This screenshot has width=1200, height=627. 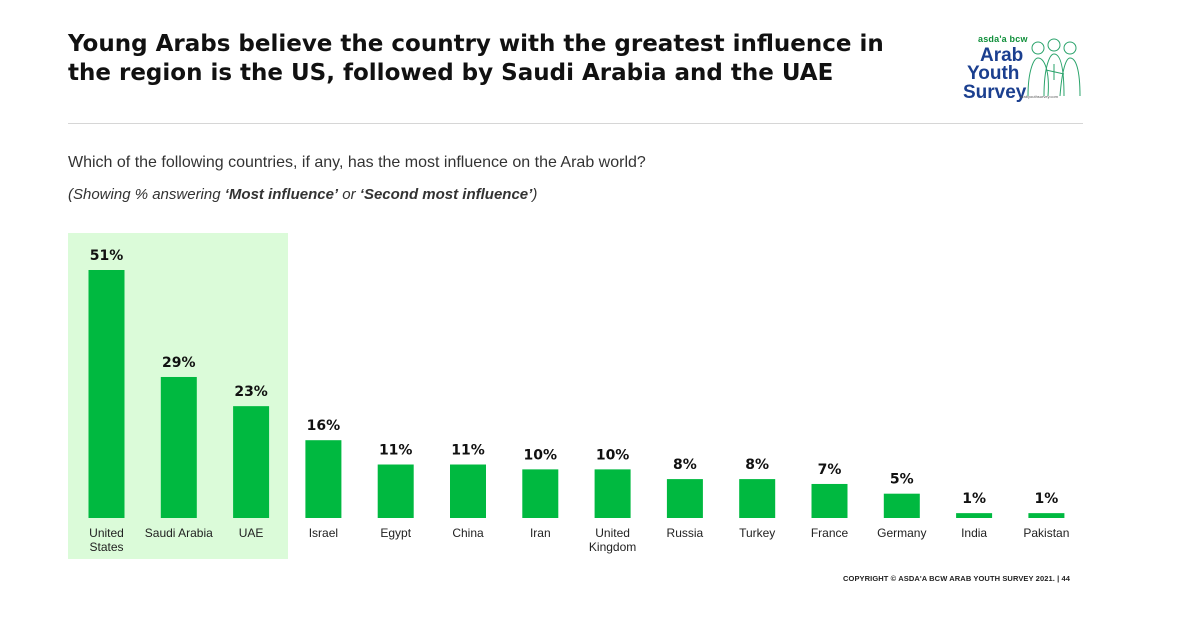 What do you see at coordinates (396, 451) in the screenshot?
I see `value-label-egypt: 11%` at bounding box center [396, 451].